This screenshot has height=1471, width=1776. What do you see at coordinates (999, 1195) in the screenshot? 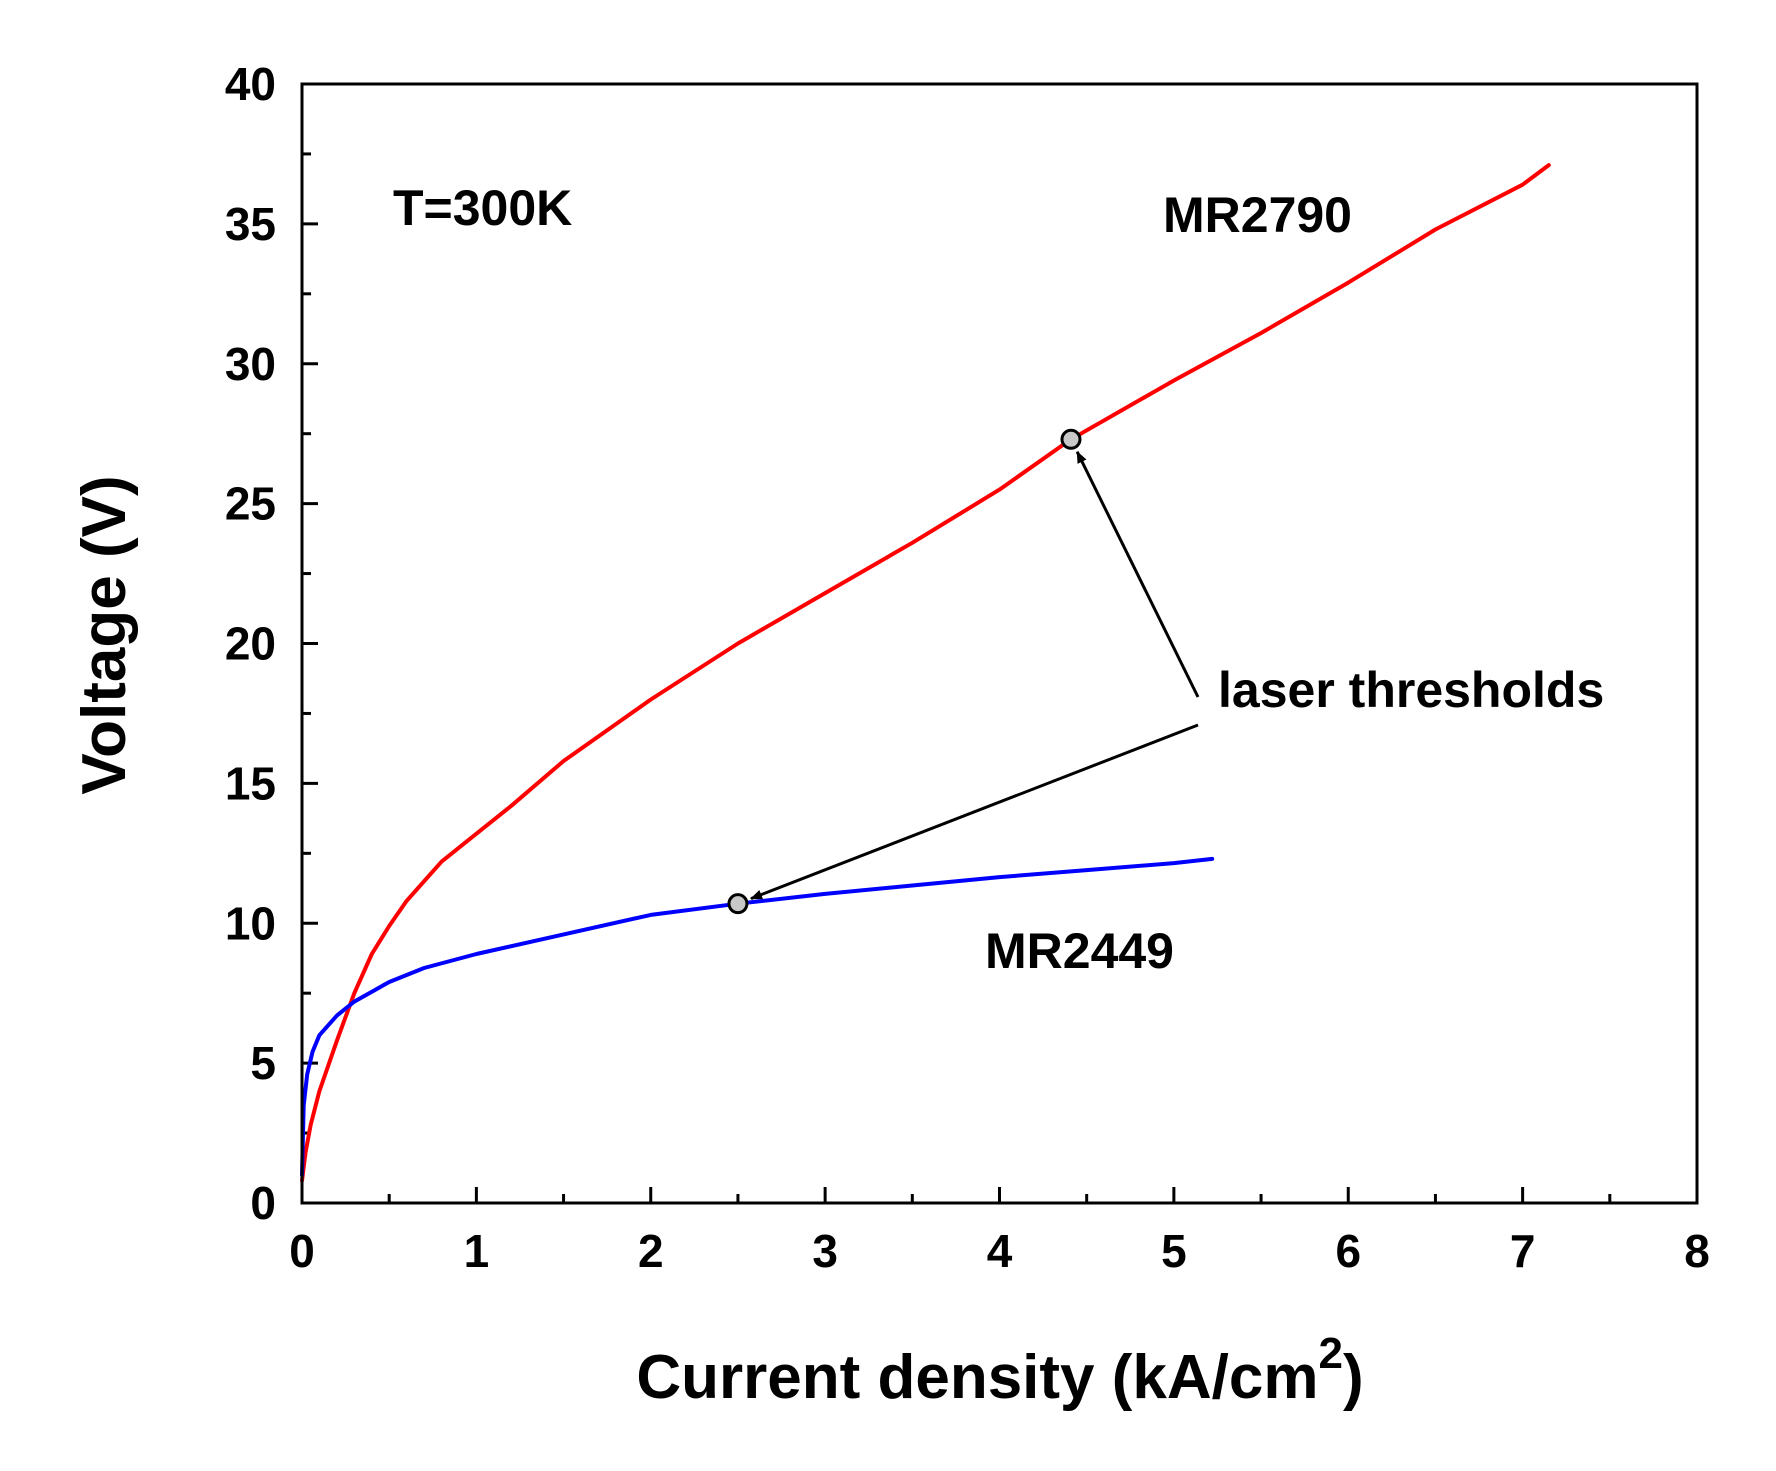
I see `x-axis-ticks` at bounding box center [999, 1195].